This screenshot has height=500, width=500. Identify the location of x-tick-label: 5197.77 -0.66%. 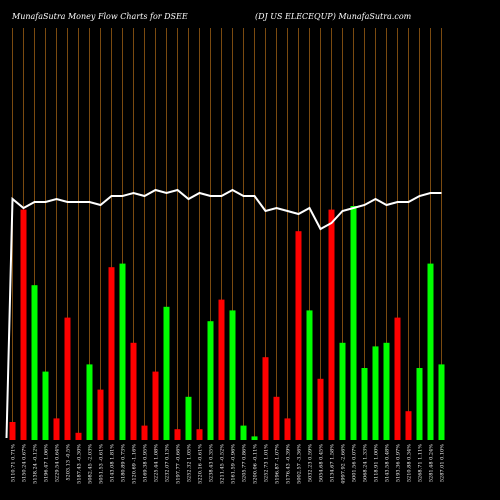
(179, 464).